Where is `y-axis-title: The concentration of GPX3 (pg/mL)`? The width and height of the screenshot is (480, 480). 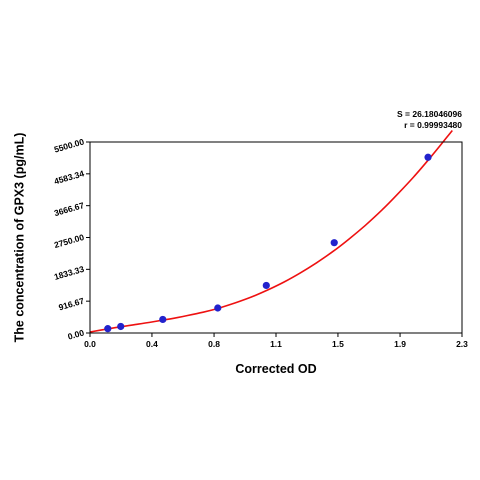
y-axis-title: The concentration of GPX3 (pg/mL) is located at coordinates (19, 238).